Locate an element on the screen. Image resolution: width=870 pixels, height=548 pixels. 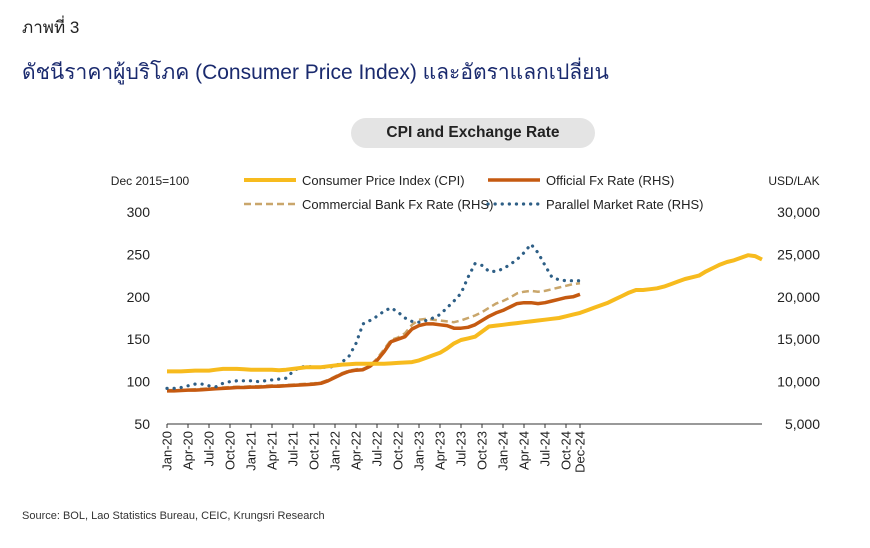
x-tick-label: Jan-20 is located at coordinates (167, 451).